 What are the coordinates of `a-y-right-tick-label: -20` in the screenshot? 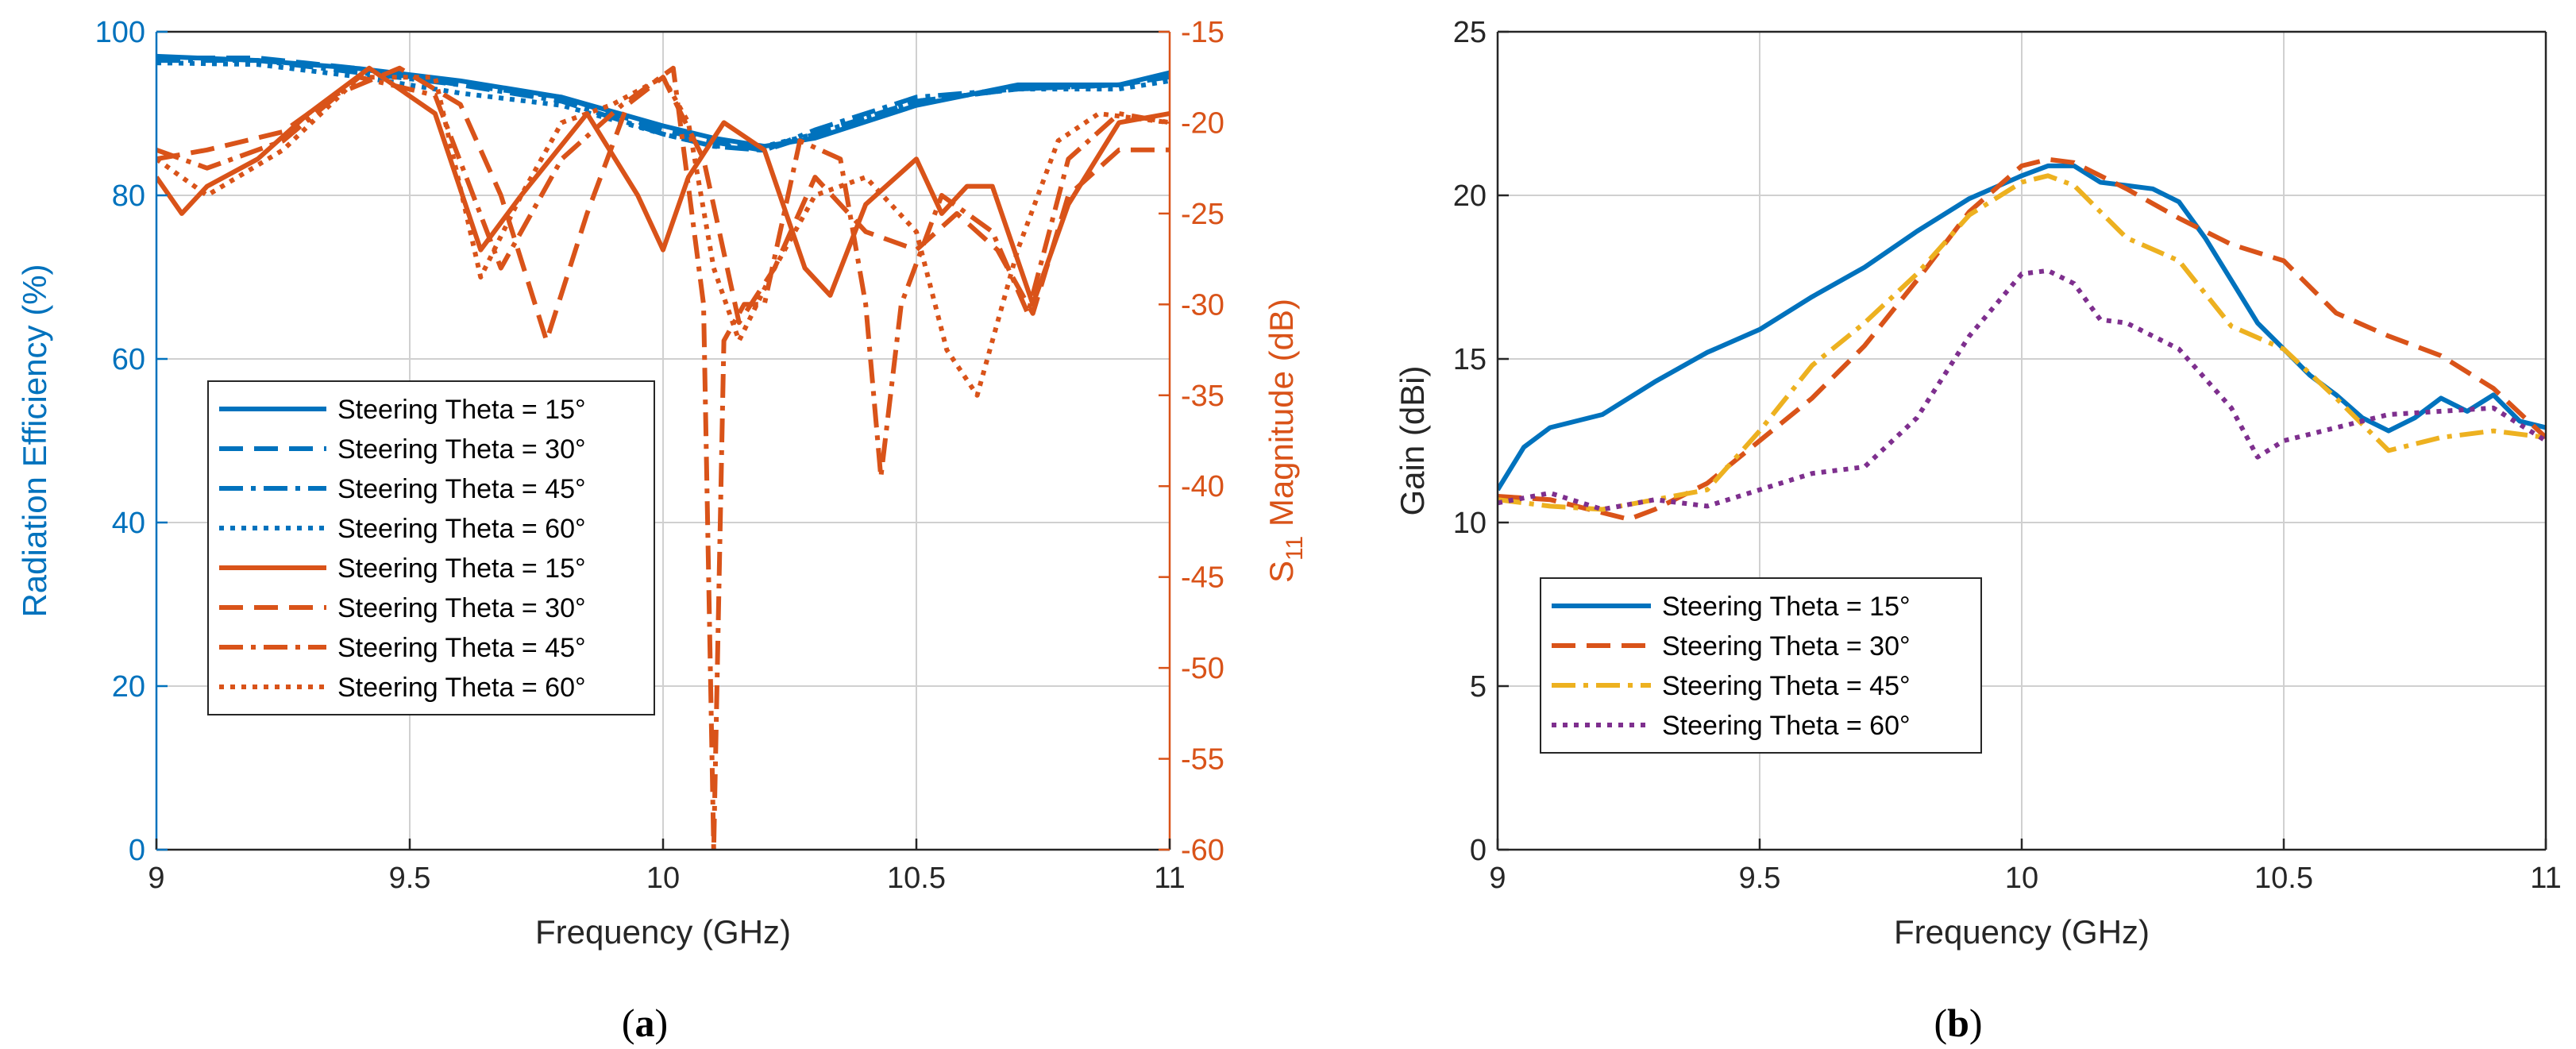 It's located at (1202, 123).